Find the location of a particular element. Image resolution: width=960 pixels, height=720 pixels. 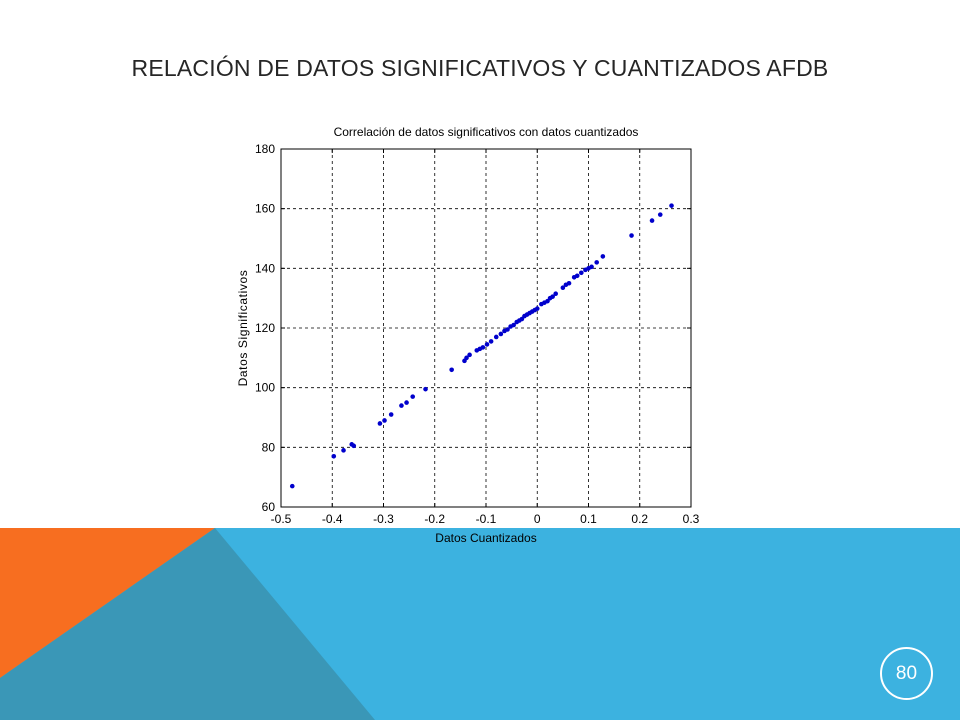

x-tick-label: -0.5 is located at coordinates (281, 519).